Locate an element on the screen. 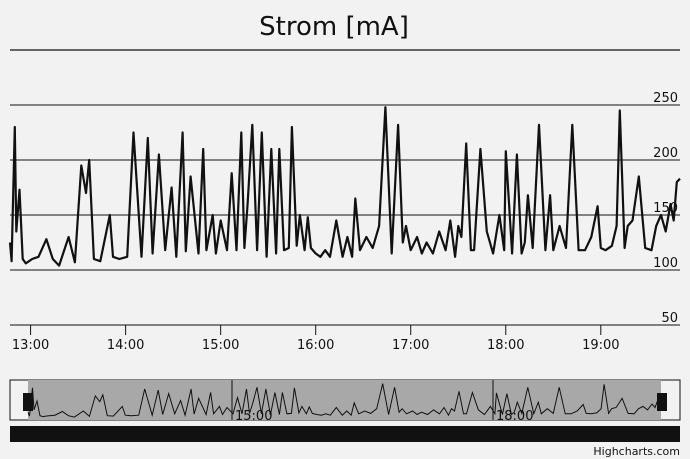 The image size is (690, 459). navigator-tick-label: 15:00 is located at coordinates (253, 416).